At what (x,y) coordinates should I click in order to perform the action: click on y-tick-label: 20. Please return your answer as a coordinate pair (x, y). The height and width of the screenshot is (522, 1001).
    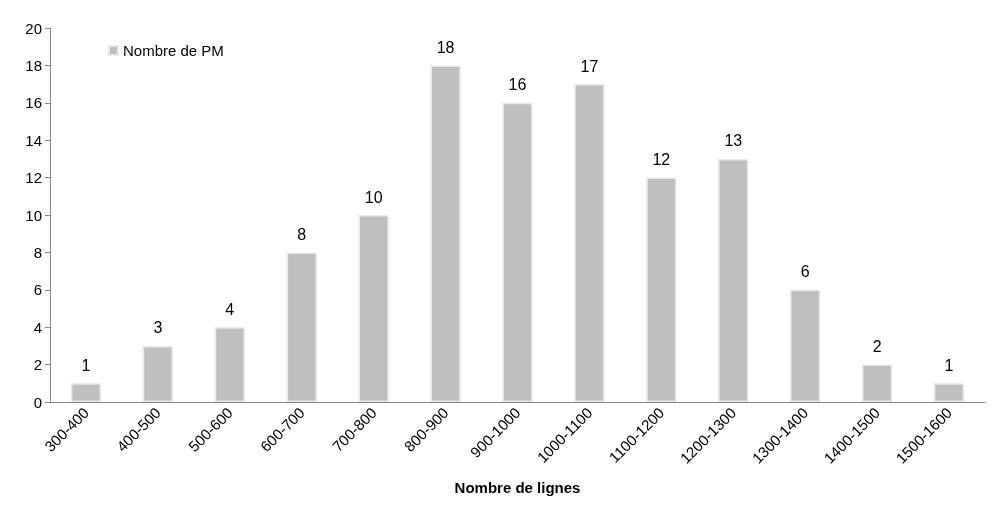
    Looking at the image, I should click on (33, 28).